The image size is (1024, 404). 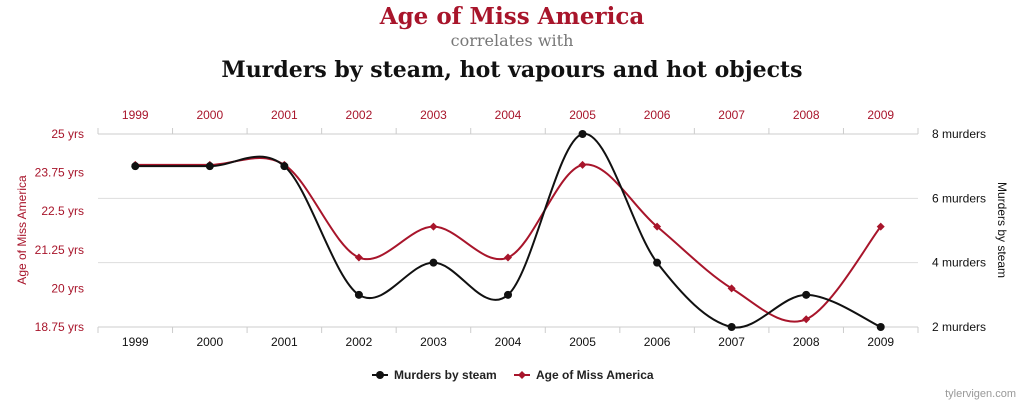 What do you see at coordinates (135, 115) in the screenshot?
I see `top-tick-label: 1999` at bounding box center [135, 115].